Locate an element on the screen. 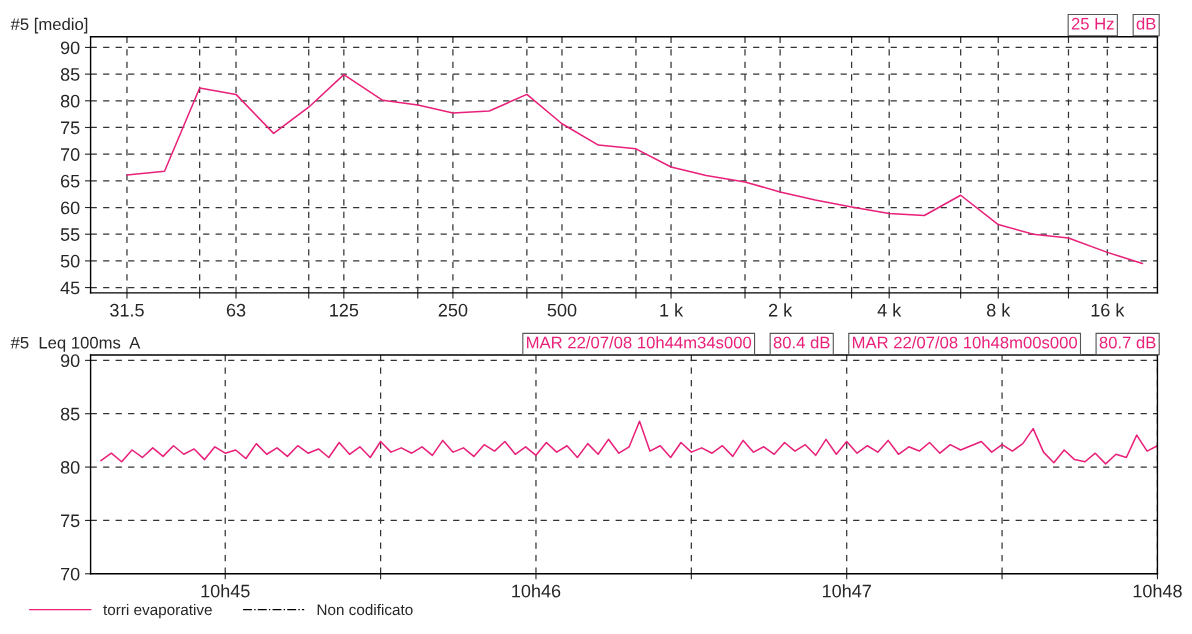 This screenshot has height=634, width=1192. legend-label: torri evaporative is located at coordinates (157, 611).